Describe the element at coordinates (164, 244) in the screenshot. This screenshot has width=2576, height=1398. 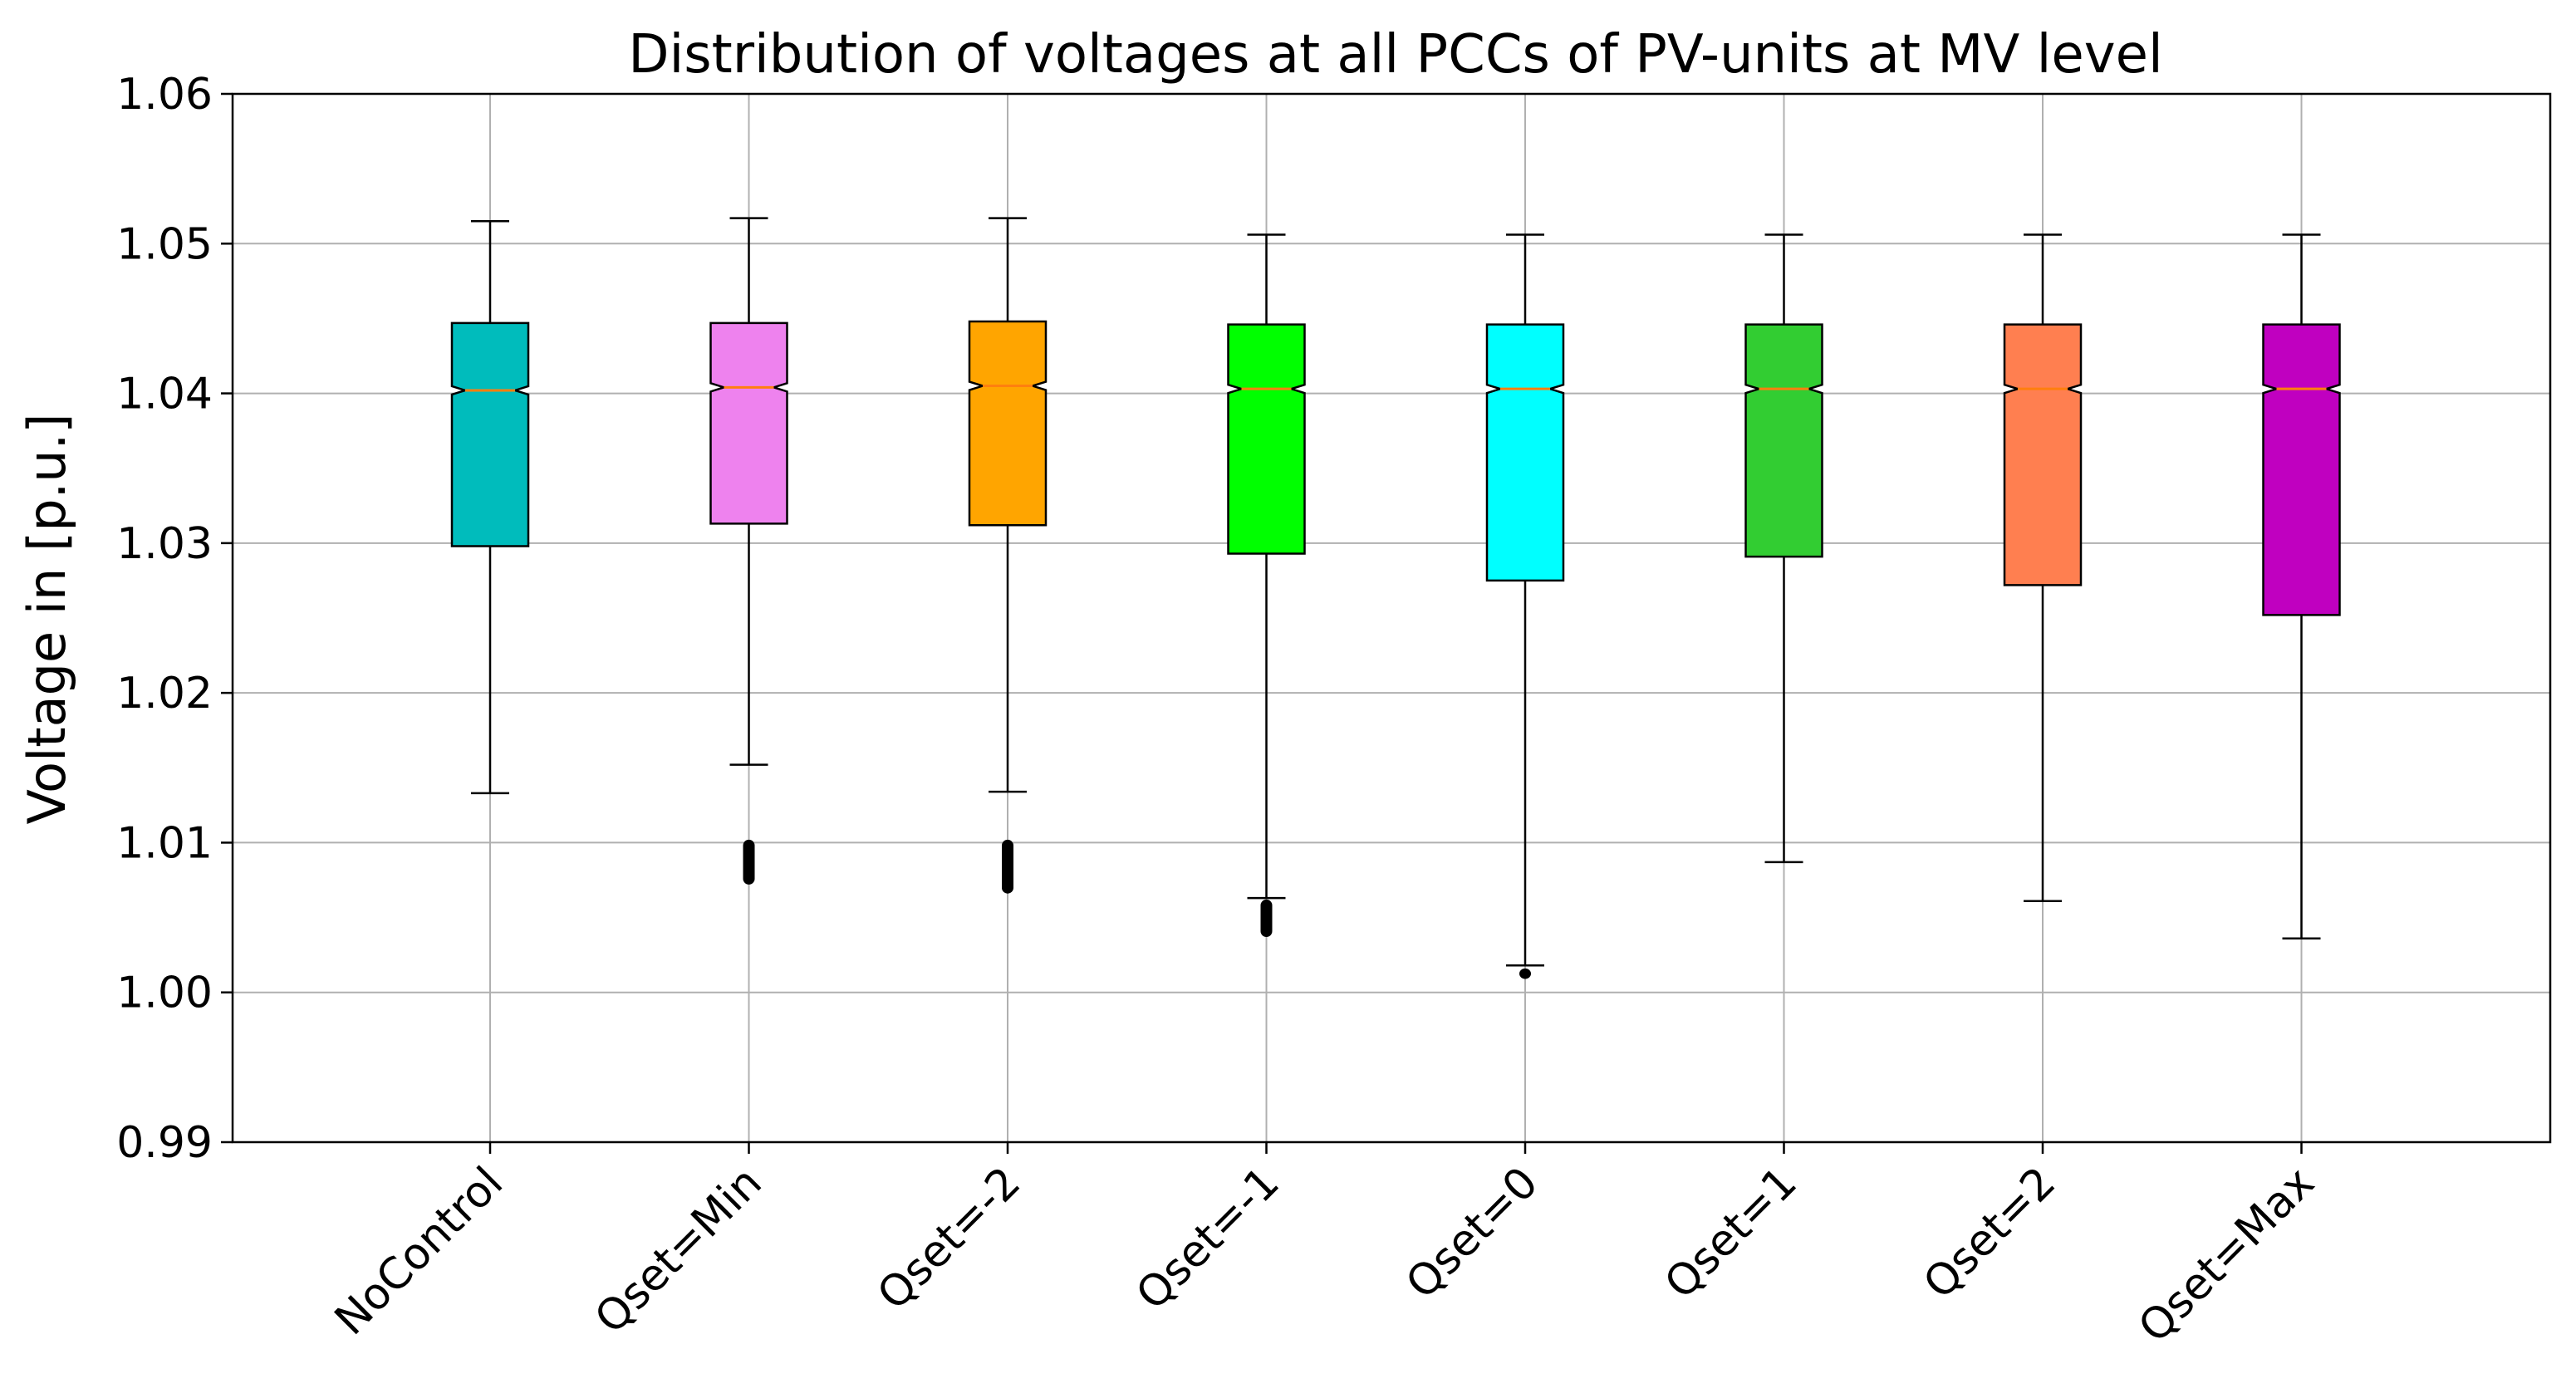
I see `y-tick-label: 1.05` at that location.